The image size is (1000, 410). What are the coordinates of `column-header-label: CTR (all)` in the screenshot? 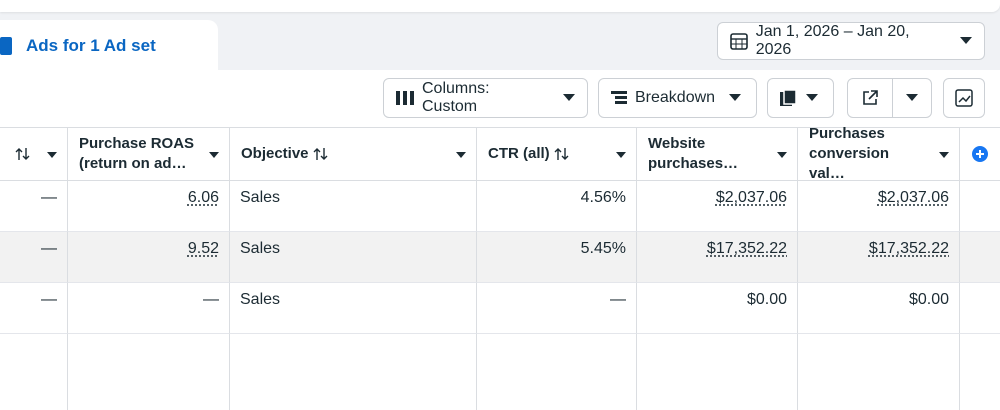 It's located at (519, 153).